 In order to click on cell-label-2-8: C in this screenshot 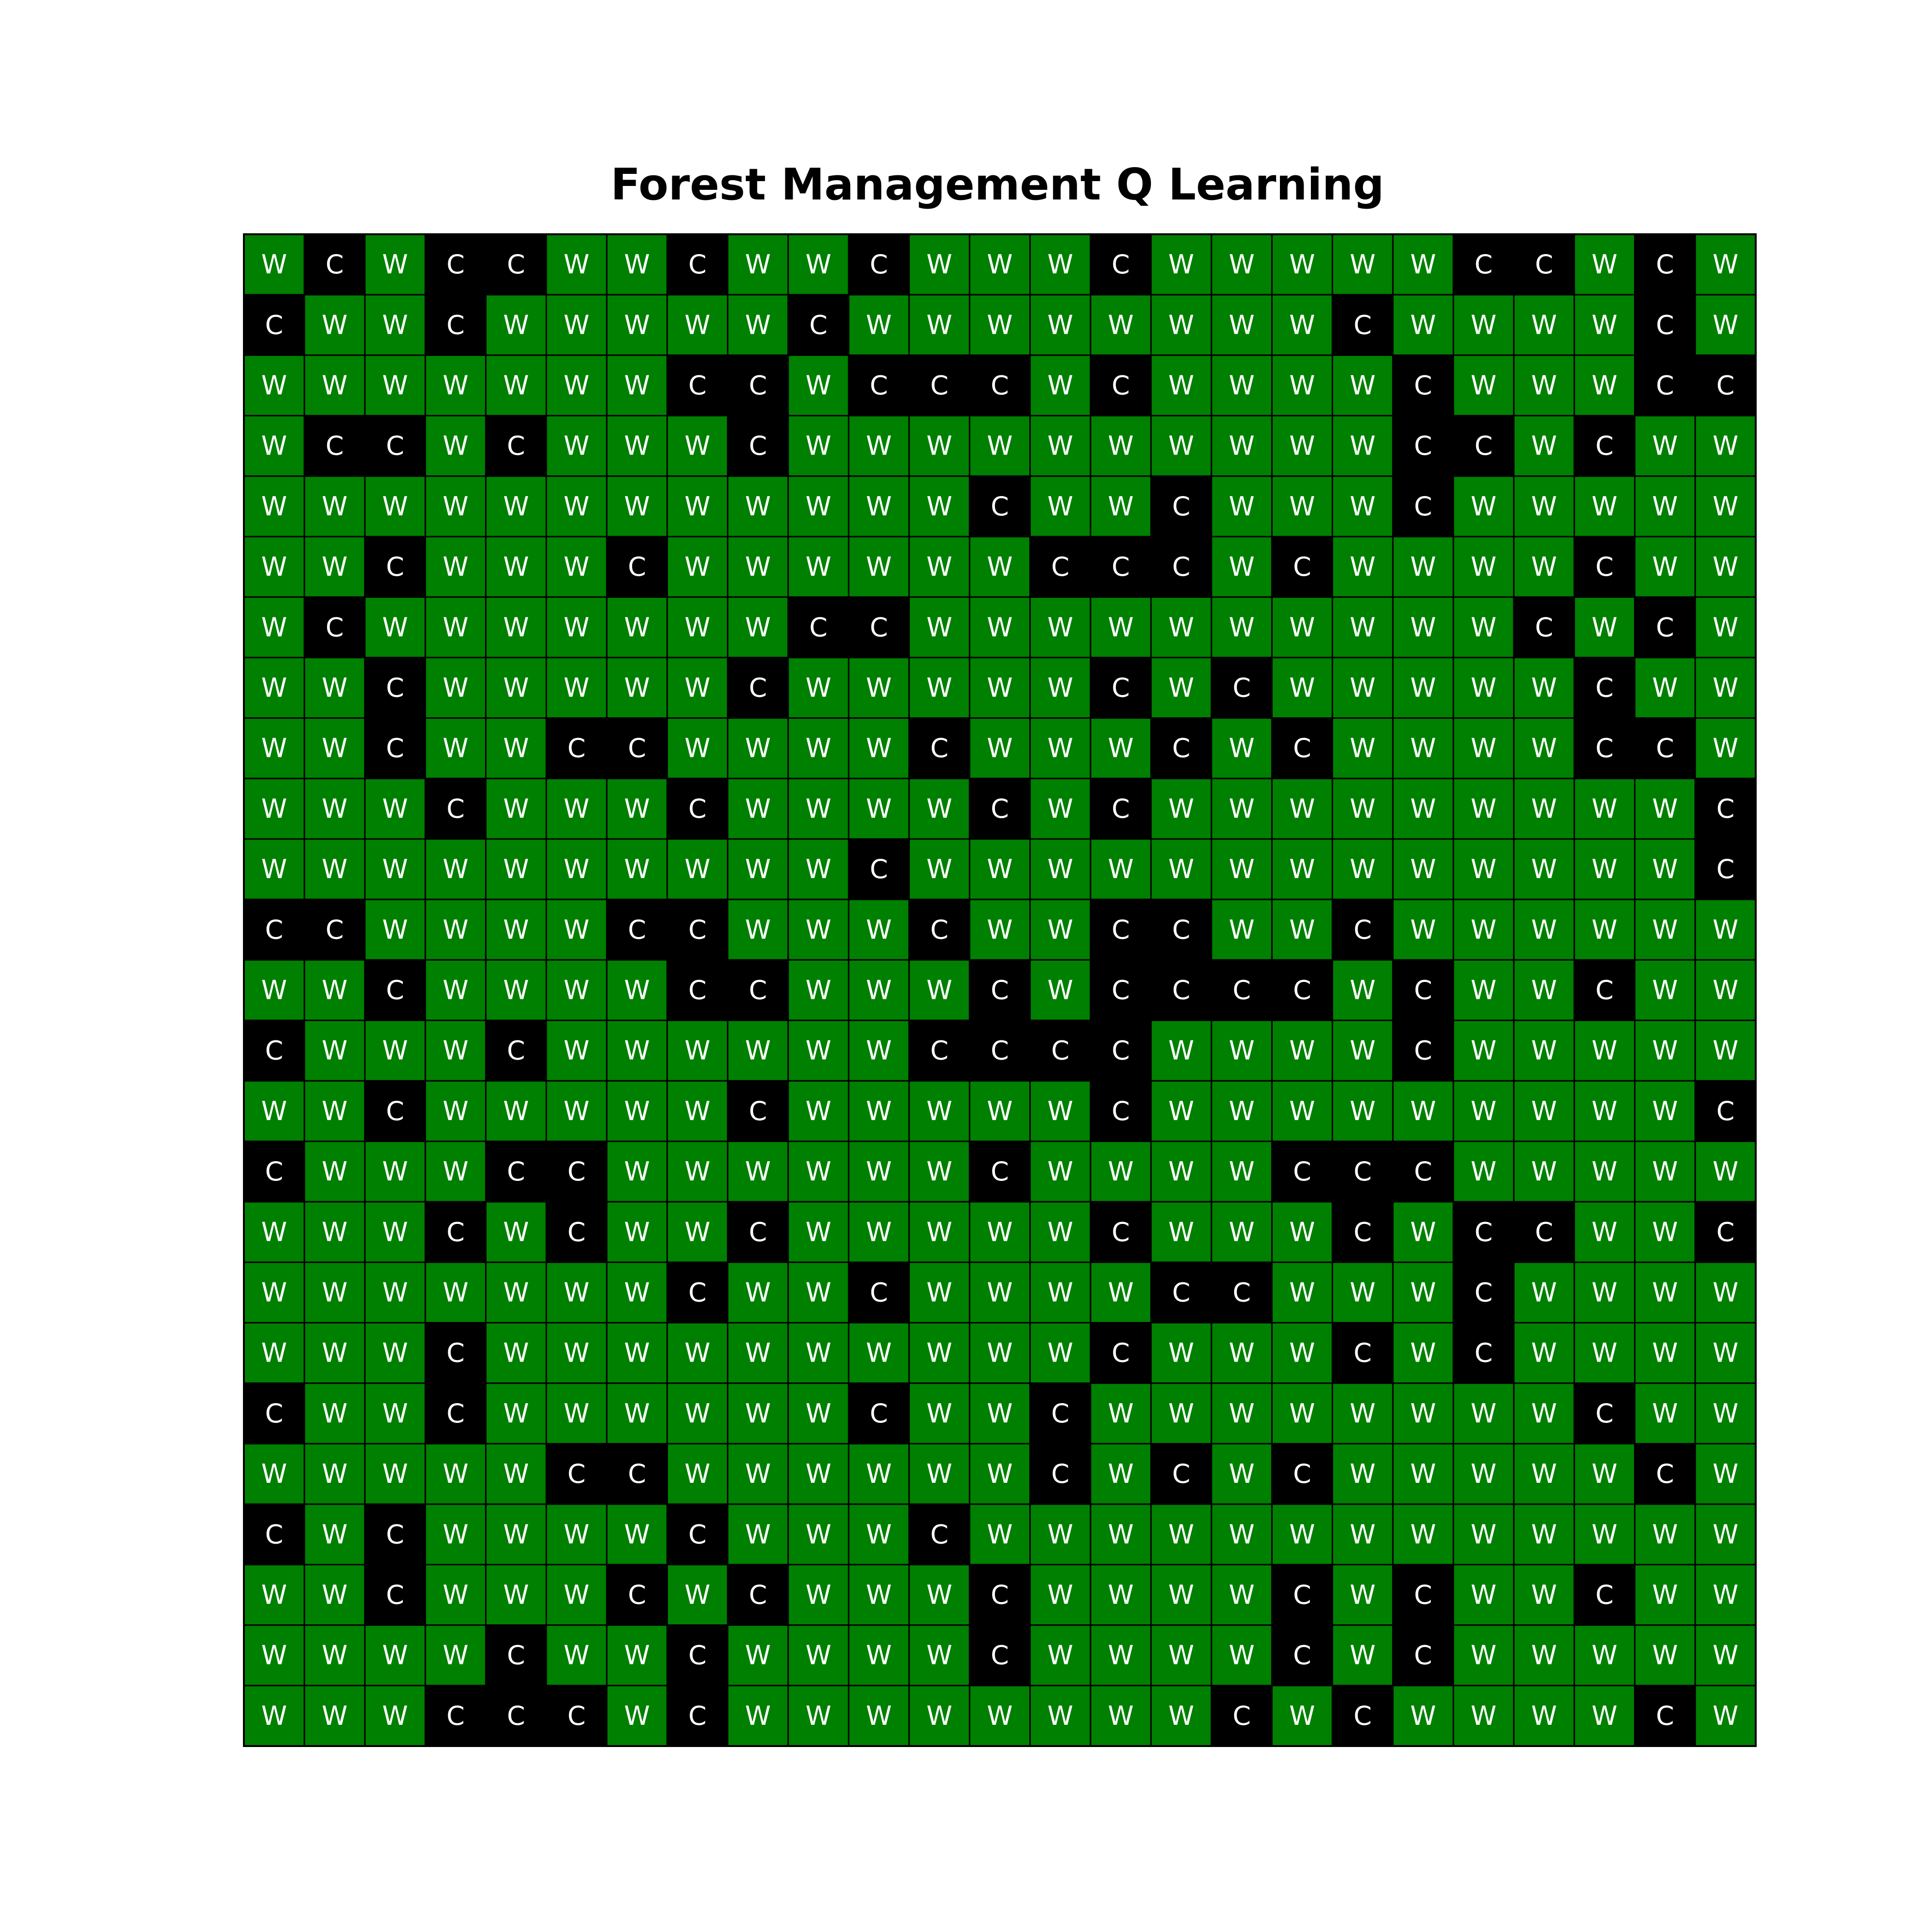, I will do `click(758, 385)`.